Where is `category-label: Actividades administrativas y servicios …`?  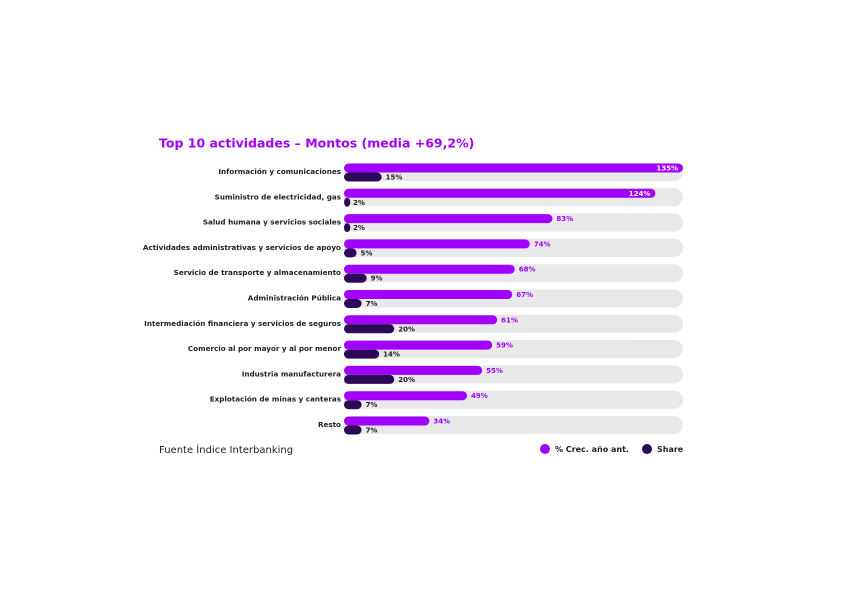 category-label: Actividades administrativas y servicios … is located at coordinates (242, 247).